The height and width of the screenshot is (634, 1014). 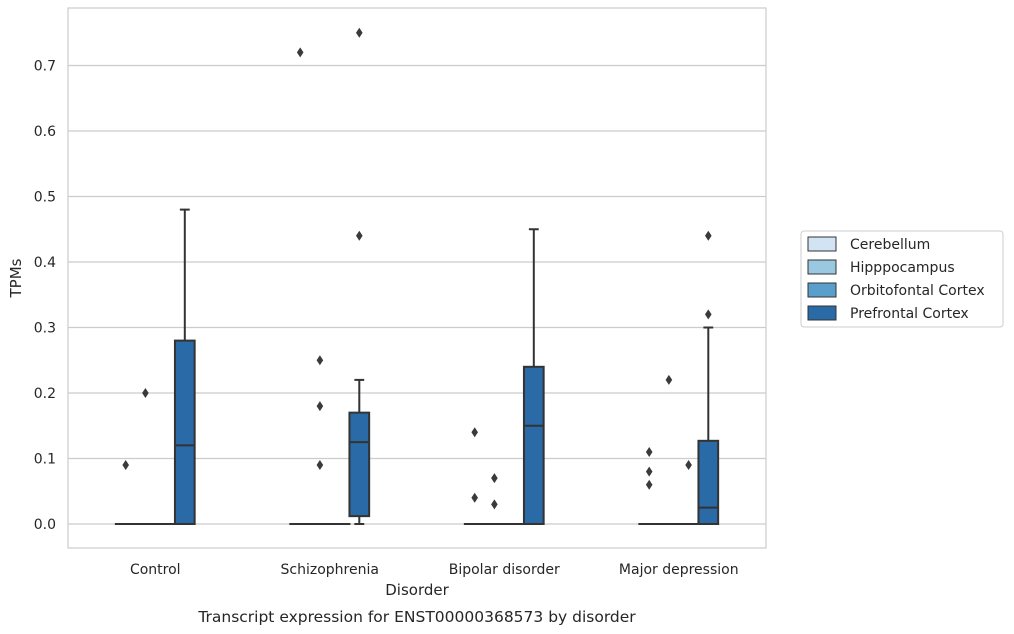 I want to click on y-axis-label: TPMs, so click(x=16, y=278).